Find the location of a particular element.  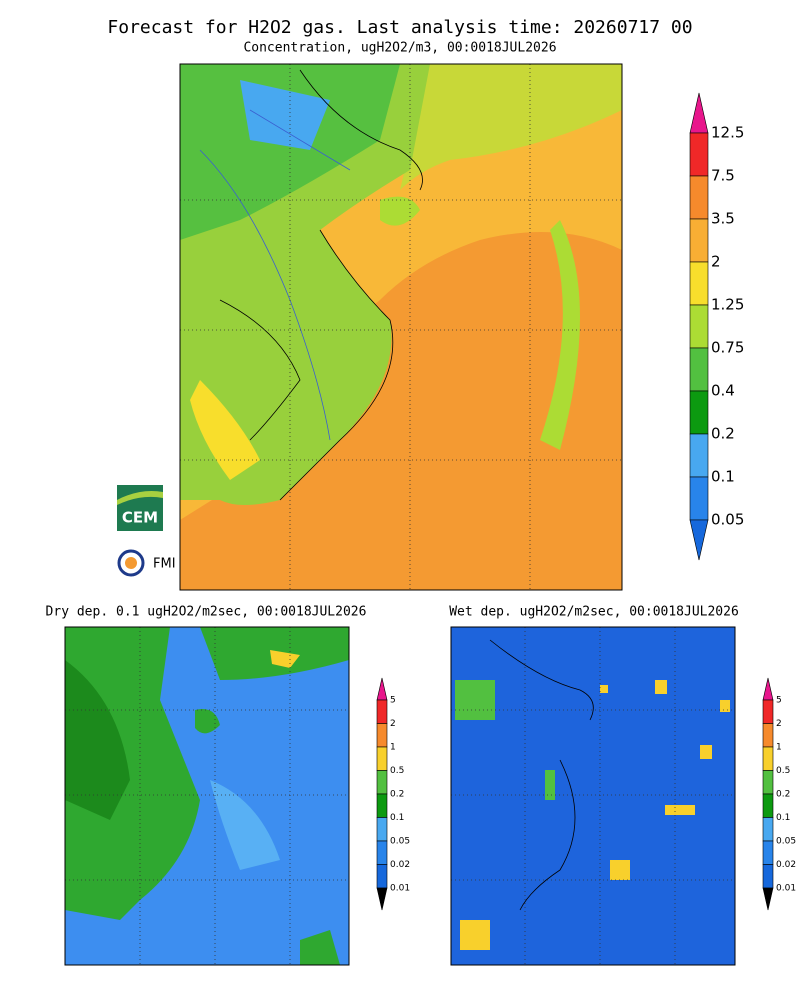

colorbar-label: 3.5 is located at coordinates (723, 219).